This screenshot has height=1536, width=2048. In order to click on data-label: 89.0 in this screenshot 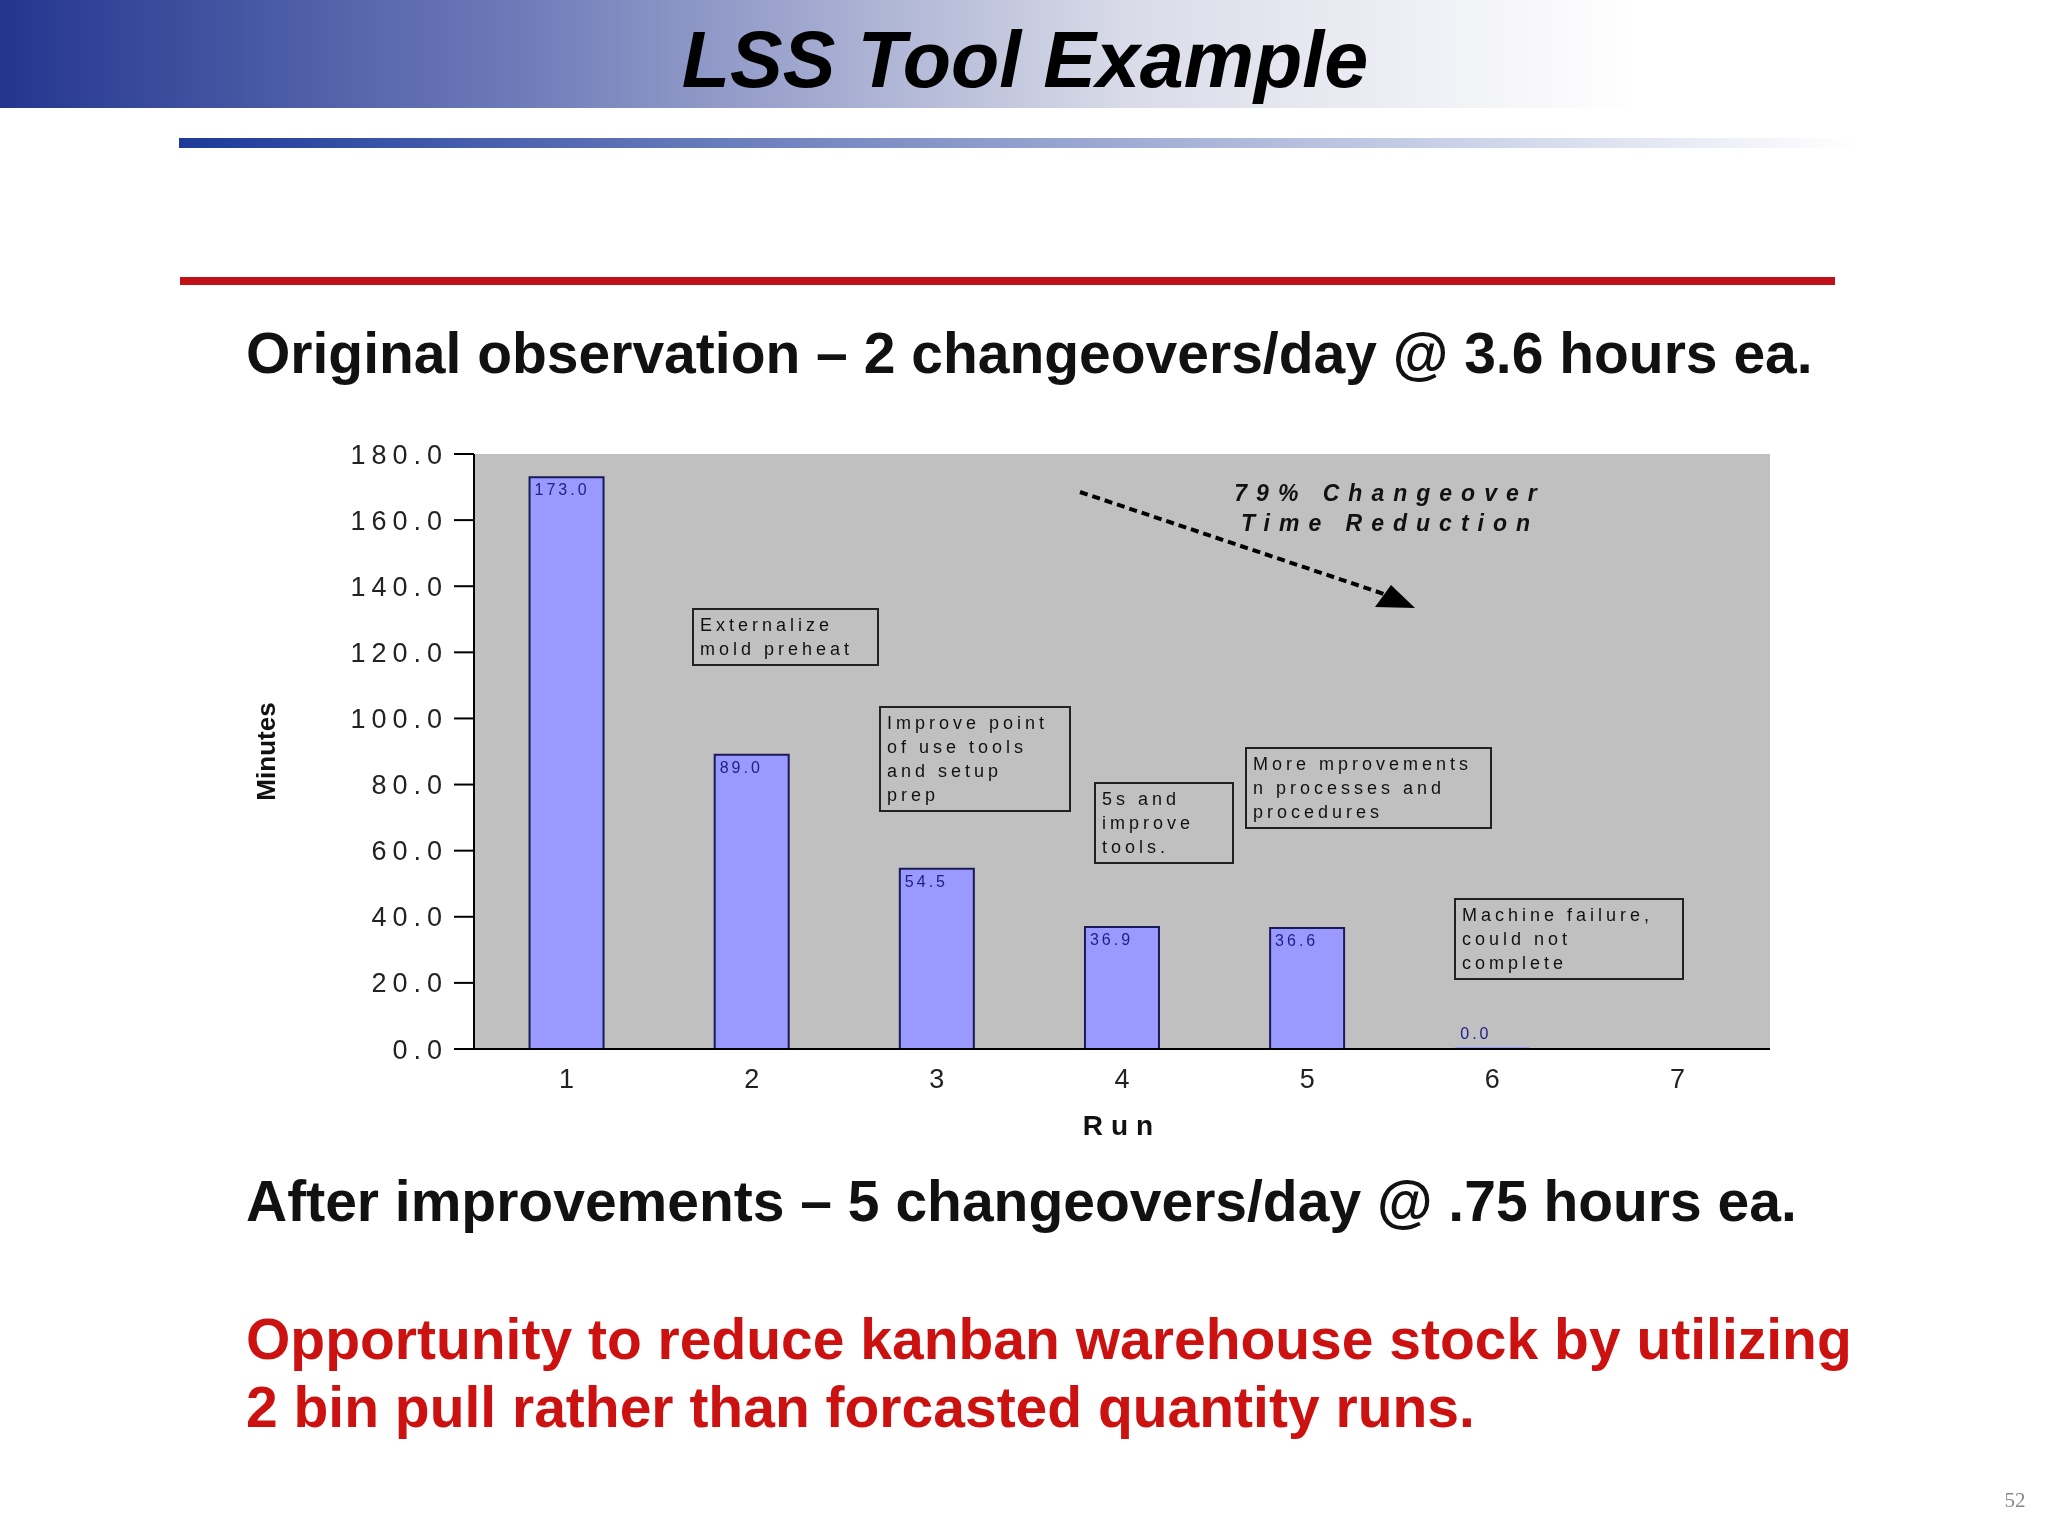, I will do `click(741, 767)`.